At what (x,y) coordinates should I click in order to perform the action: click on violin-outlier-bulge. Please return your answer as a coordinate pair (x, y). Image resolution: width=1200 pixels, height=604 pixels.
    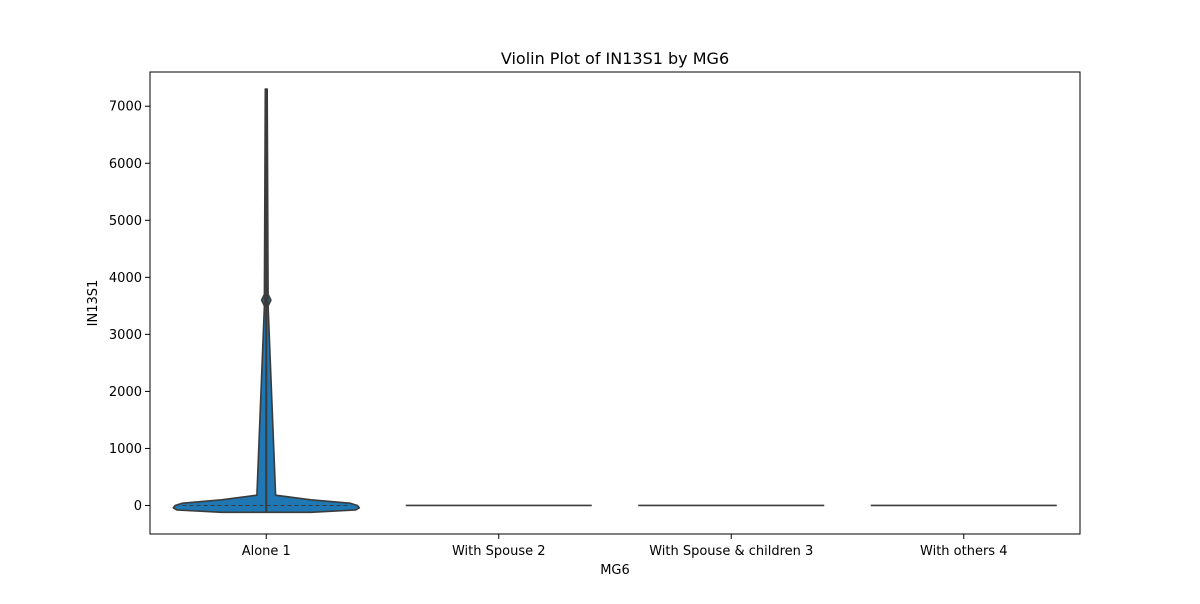
    Looking at the image, I should click on (266, 300).